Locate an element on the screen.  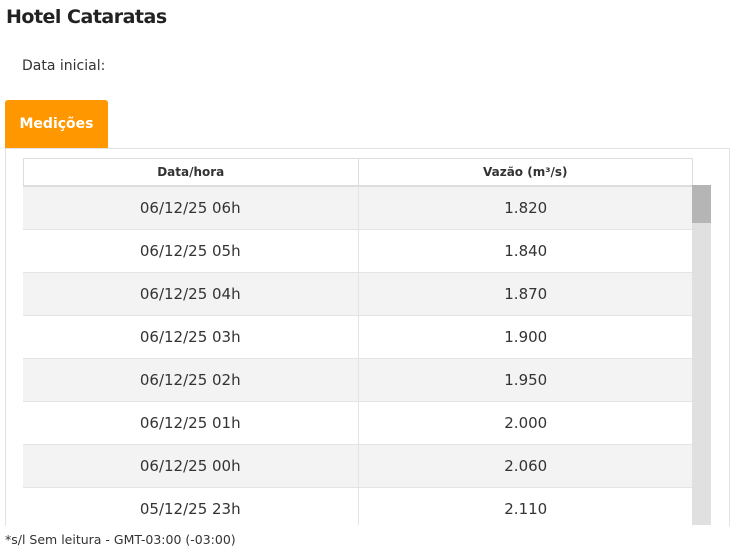
datetime-cell: 06/12/25 06h is located at coordinates (190, 208).